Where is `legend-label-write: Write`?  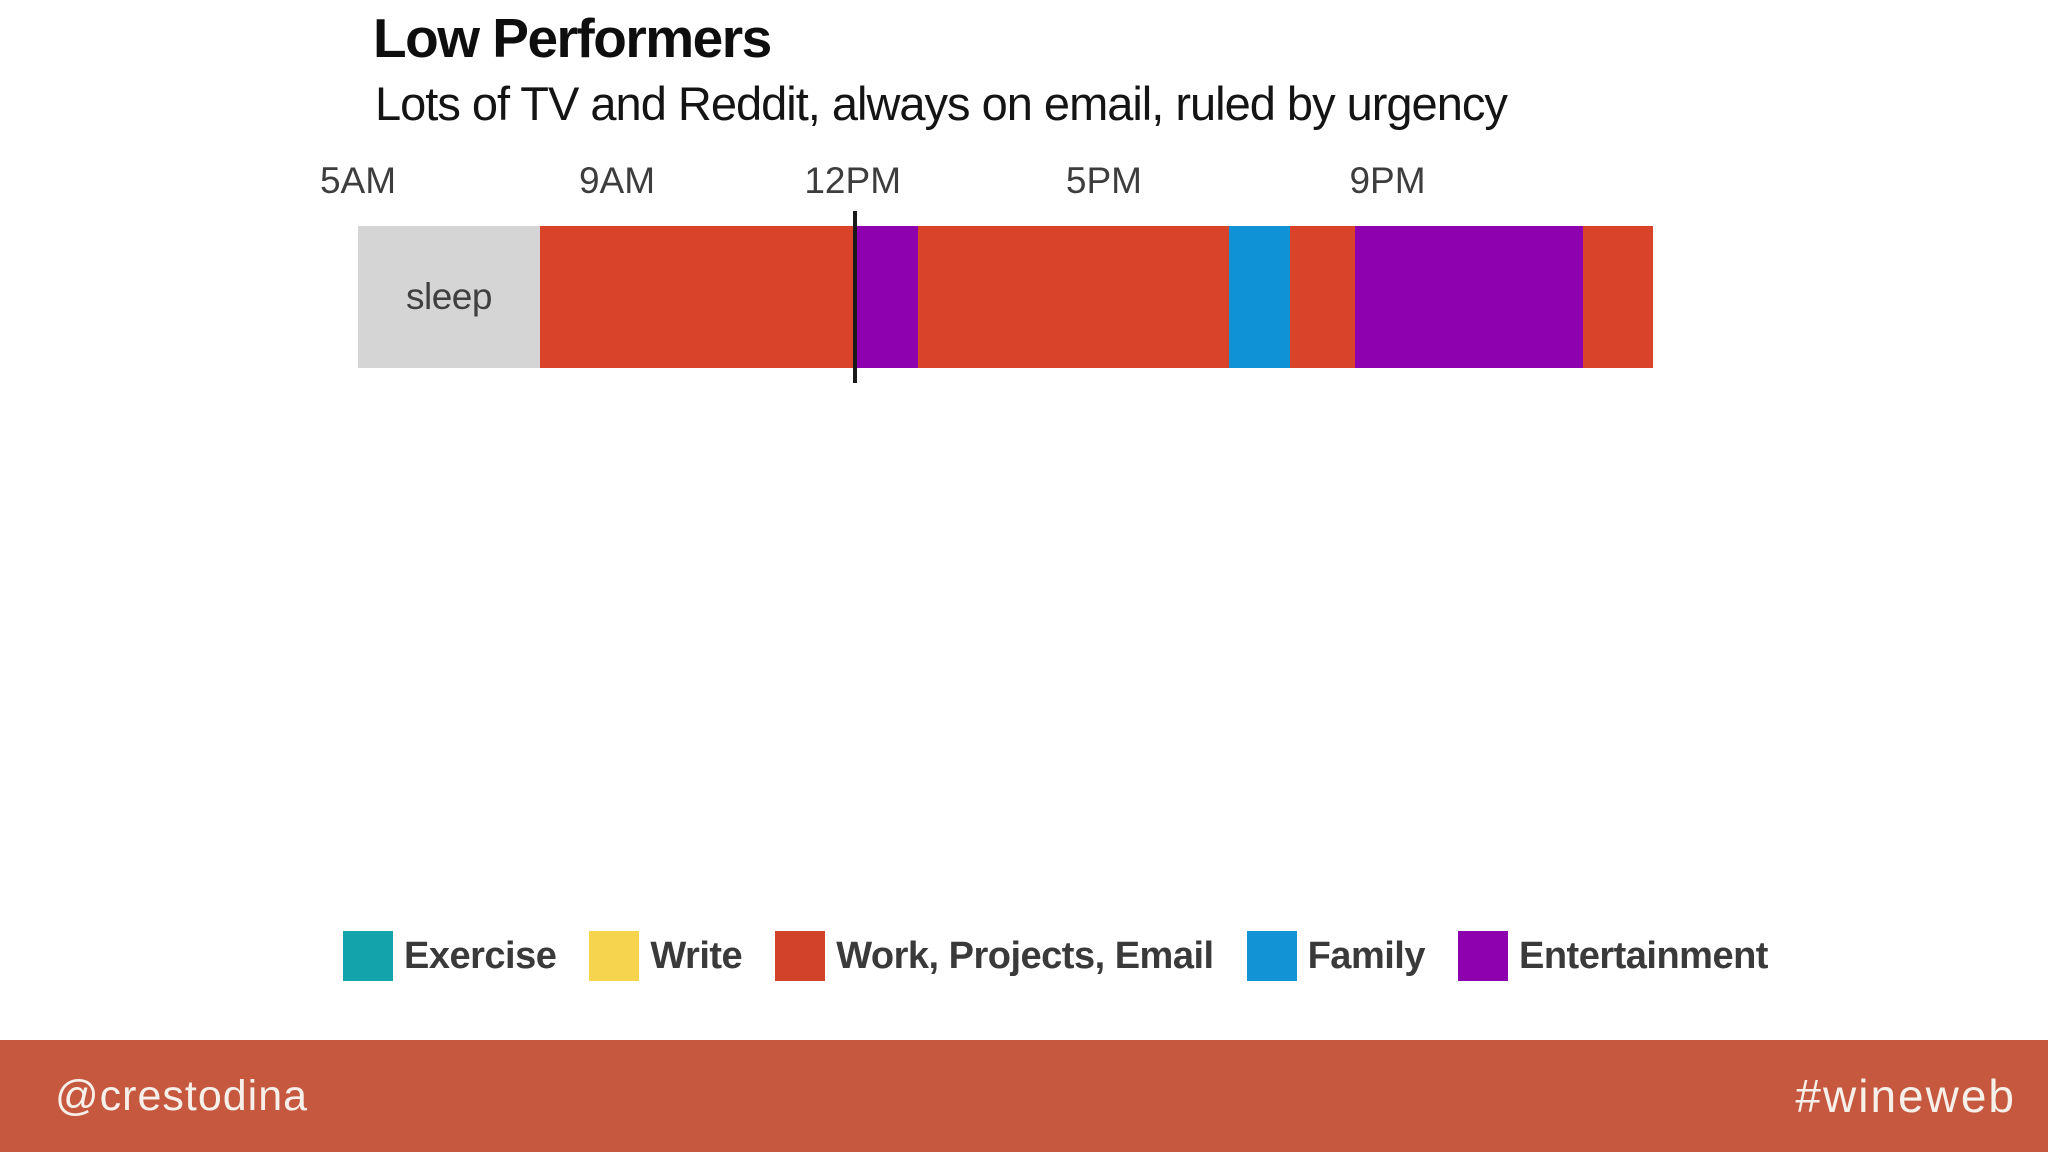 legend-label-write: Write is located at coordinates (696, 955).